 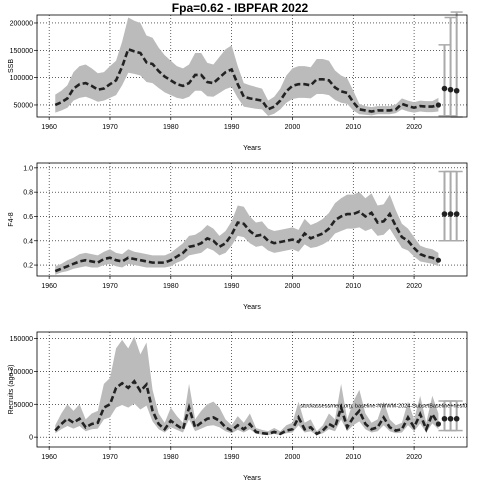 What do you see at coordinates (28, 193) in the screenshot?
I see `y-tick-label: 0.8` at bounding box center [28, 193].